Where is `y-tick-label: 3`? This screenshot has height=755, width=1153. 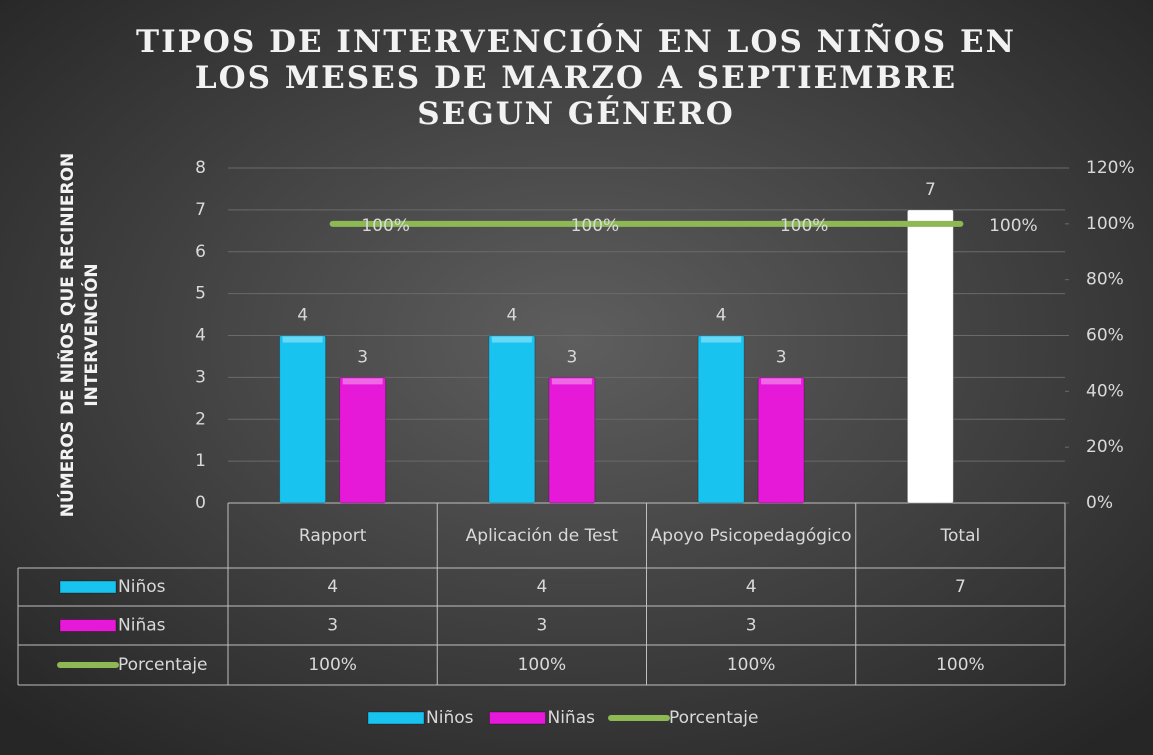 y-tick-label: 3 is located at coordinates (200, 377).